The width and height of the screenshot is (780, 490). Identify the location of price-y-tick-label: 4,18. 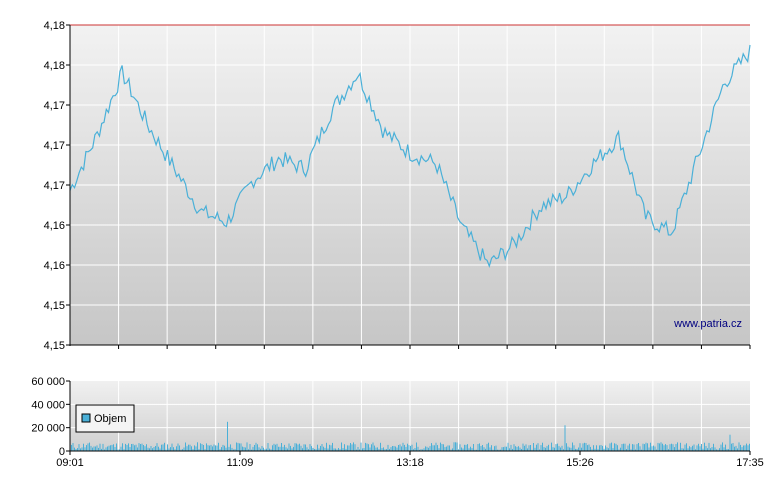
(54, 66).